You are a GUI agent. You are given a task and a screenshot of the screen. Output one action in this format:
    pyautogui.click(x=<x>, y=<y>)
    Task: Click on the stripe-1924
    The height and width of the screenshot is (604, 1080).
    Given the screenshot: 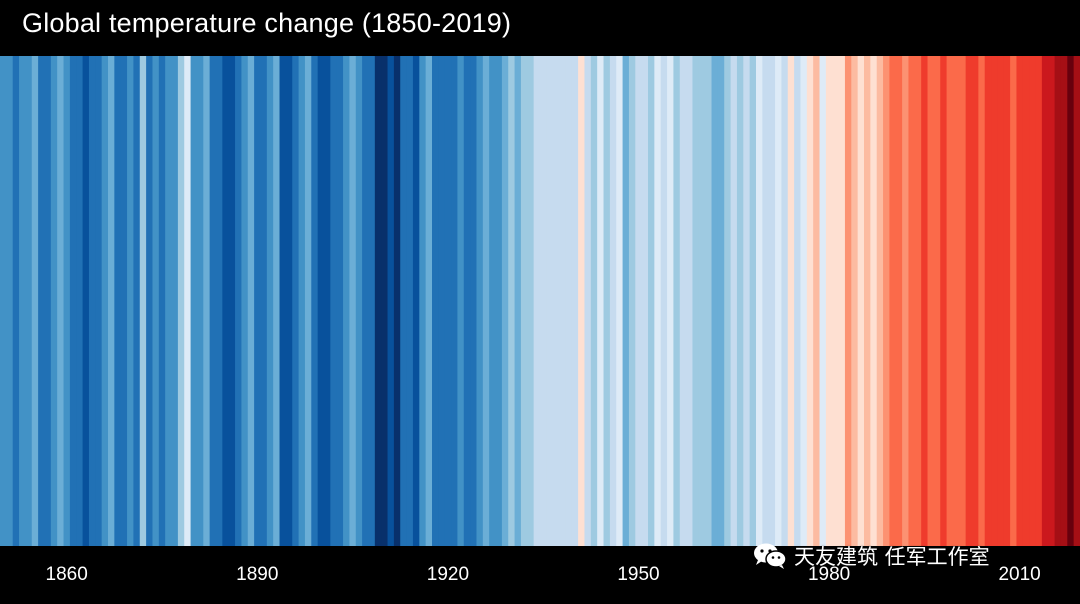 What is the action you would take?
    pyautogui.click(x=474, y=301)
    